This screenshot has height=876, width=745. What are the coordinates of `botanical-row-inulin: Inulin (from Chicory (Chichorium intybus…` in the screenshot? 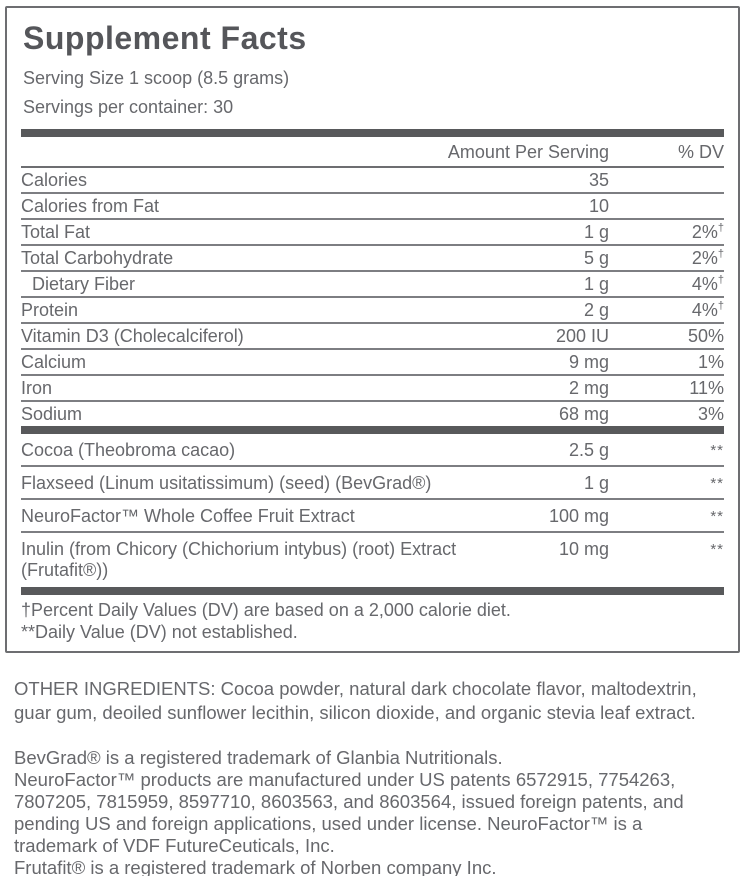 It's located at (372, 560).